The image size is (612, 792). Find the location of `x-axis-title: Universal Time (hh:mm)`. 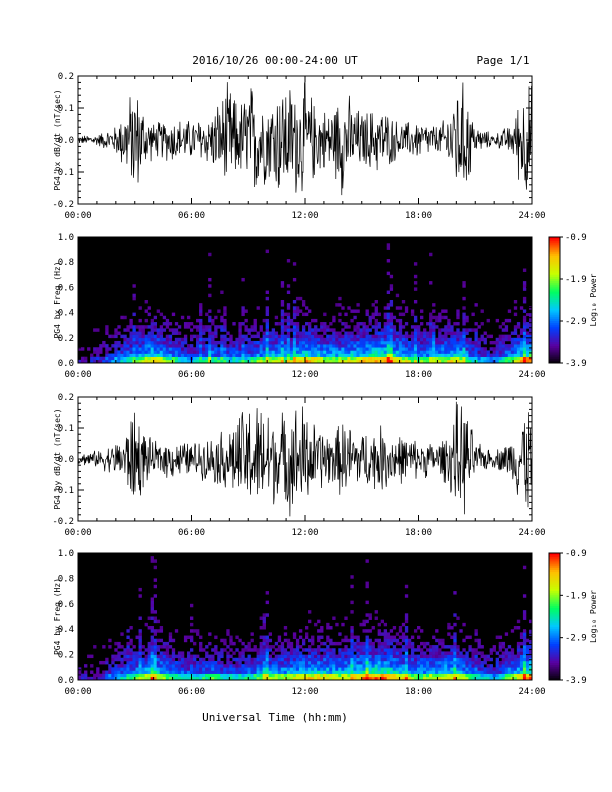

x-axis-title: Universal Time (hh:mm) is located at coordinates (275, 717).